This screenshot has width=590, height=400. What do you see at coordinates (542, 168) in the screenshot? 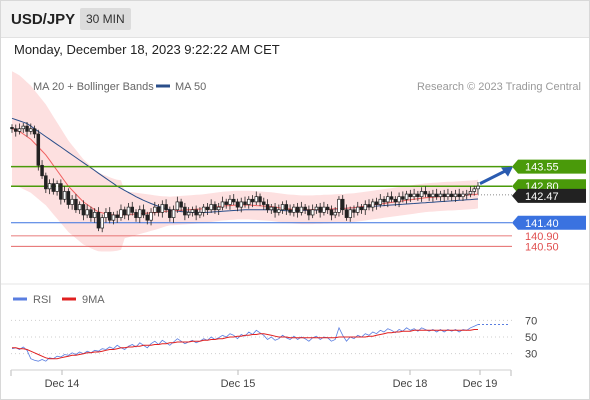
I see `level-label-143-55: 143.55` at bounding box center [542, 168].